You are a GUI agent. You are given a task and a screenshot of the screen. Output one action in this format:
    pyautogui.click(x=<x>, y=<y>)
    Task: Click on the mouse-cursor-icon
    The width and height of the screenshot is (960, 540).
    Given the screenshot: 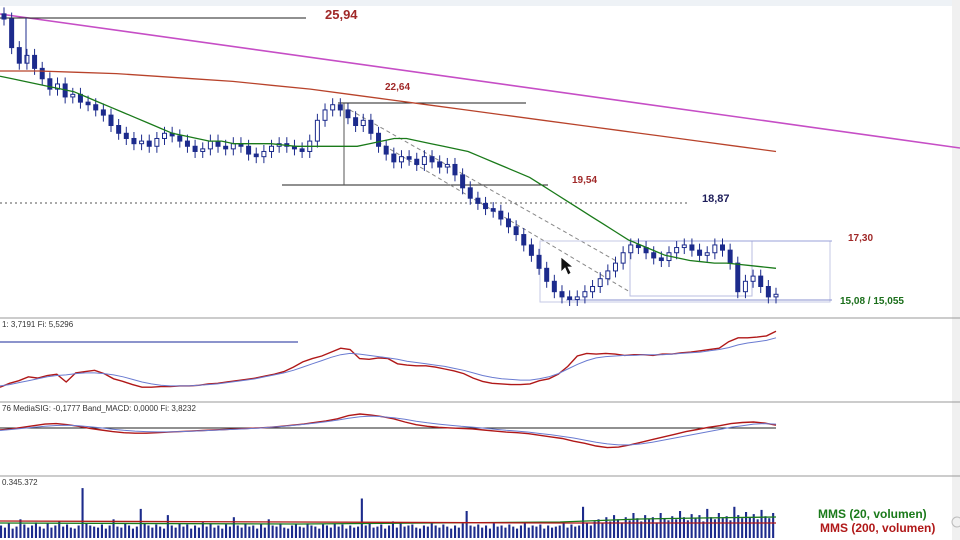 What is the action you would take?
    pyautogui.click(x=567, y=266)
    